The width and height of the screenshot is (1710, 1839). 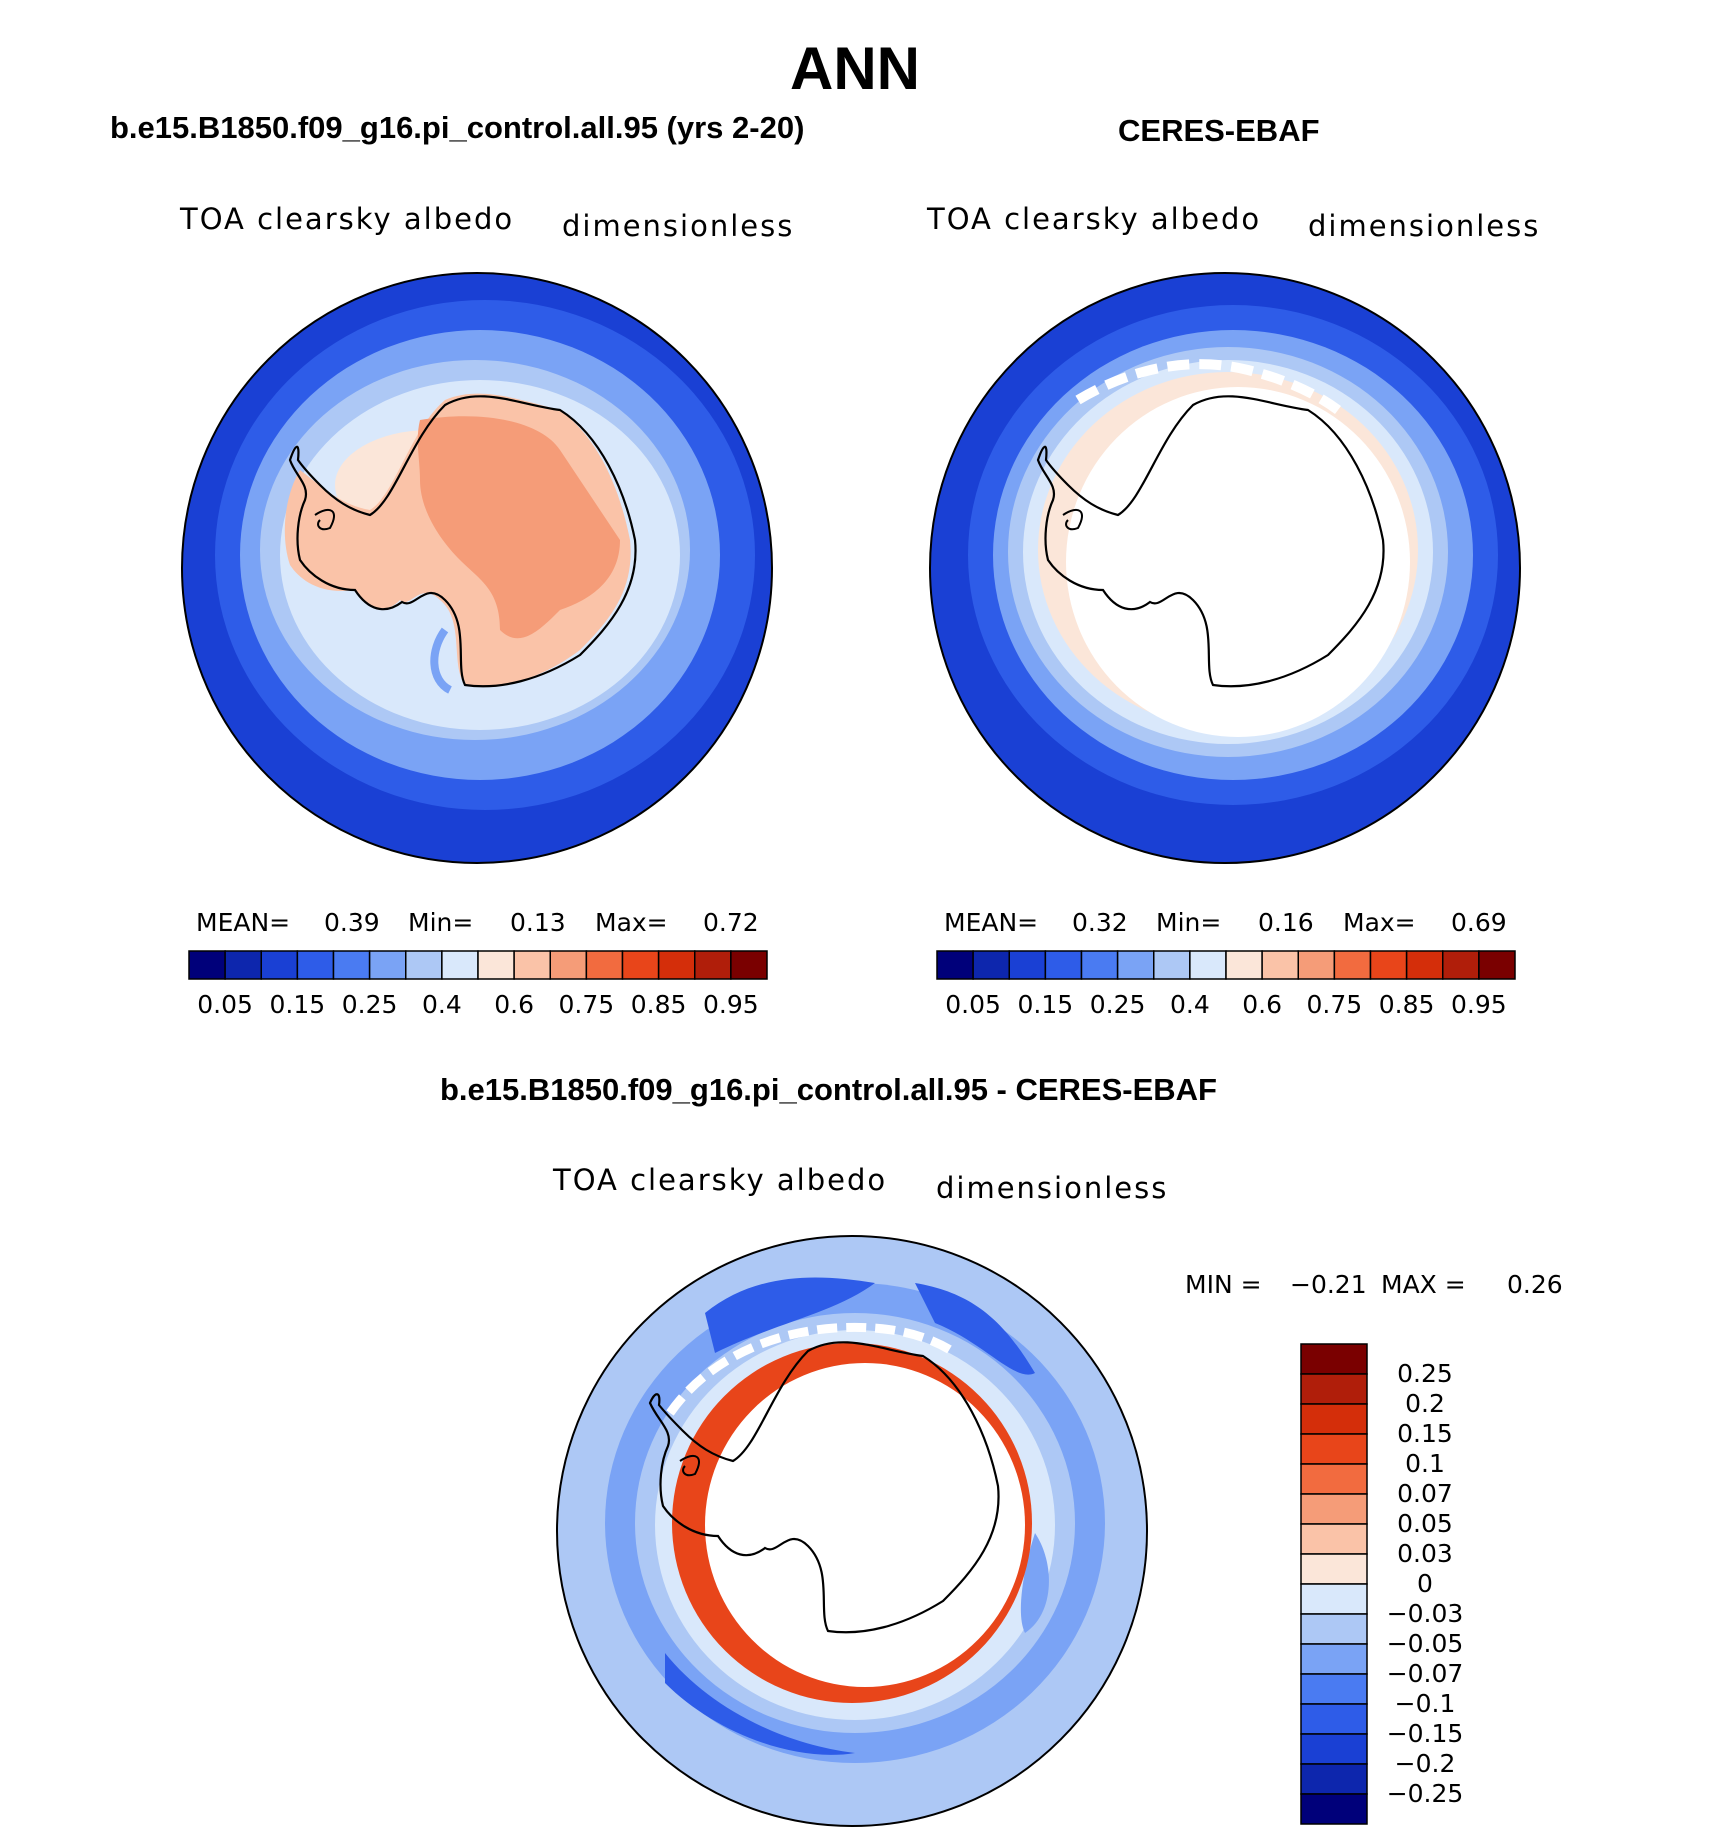 I want to click on colorbar-tick-label: −0.03, so click(x=1425, y=1613).